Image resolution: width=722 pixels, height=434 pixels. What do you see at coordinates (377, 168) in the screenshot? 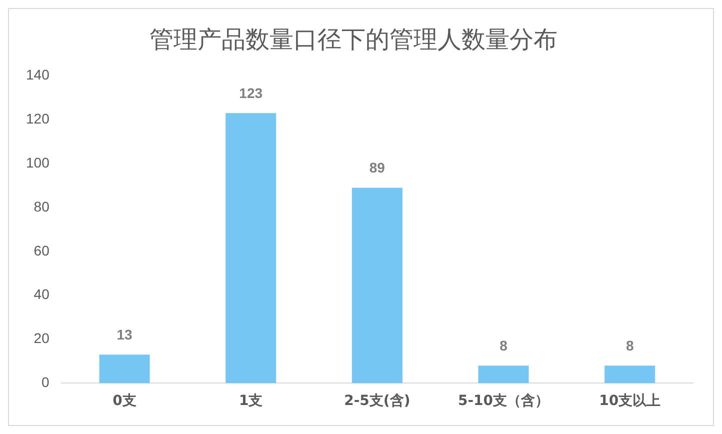
I see `data-label: 89` at bounding box center [377, 168].